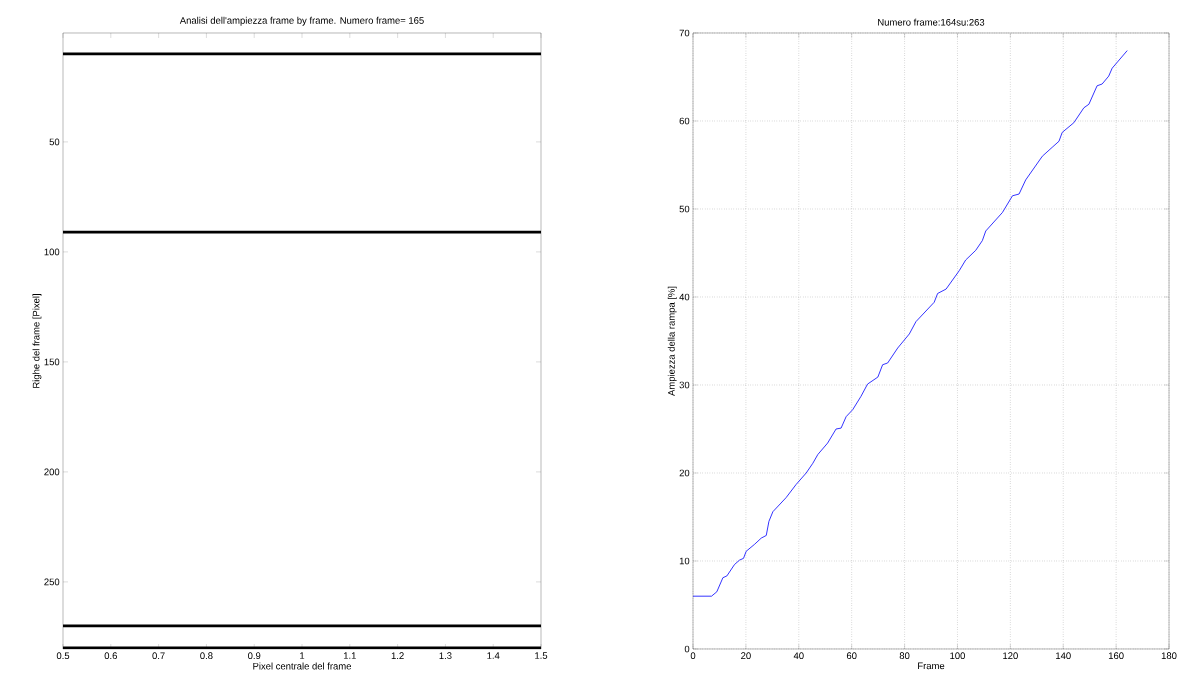  What do you see at coordinates (302, 666) in the screenshot?
I see `x-axis-title: Pixel centrale del frame` at bounding box center [302, 666].